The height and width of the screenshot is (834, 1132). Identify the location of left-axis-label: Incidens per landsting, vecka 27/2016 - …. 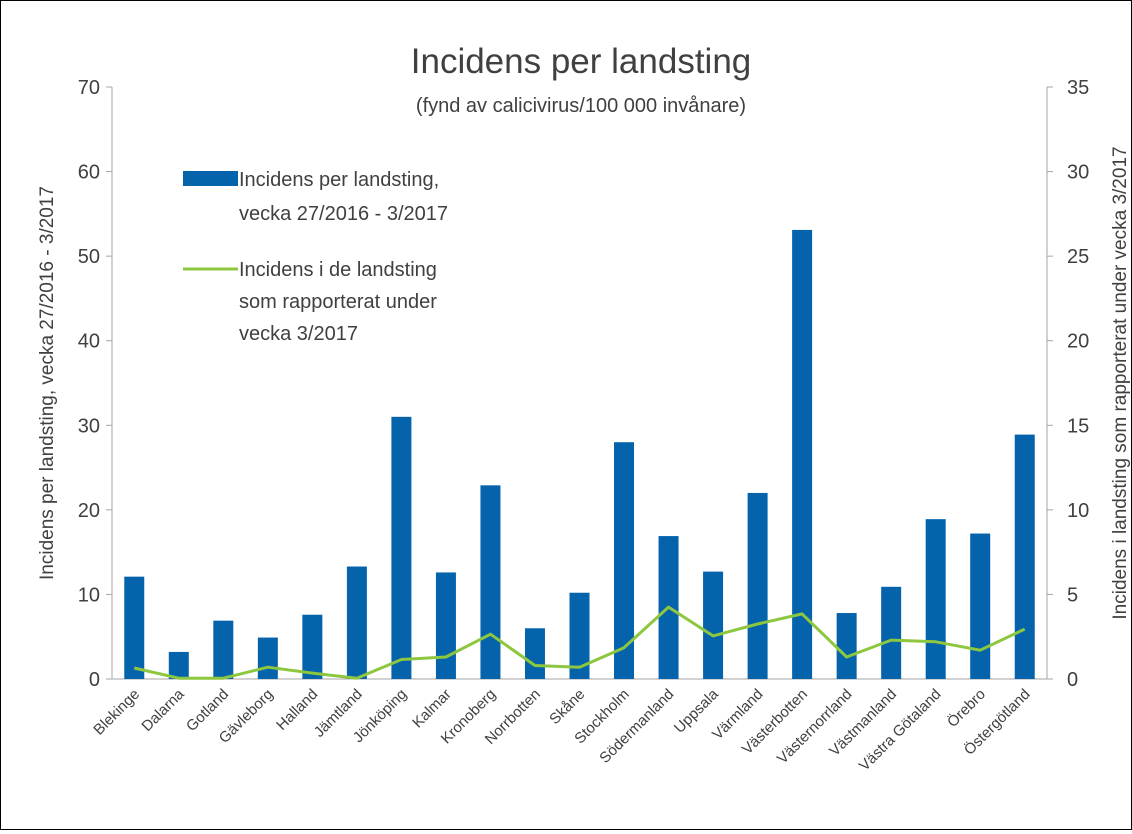
(47, 383).